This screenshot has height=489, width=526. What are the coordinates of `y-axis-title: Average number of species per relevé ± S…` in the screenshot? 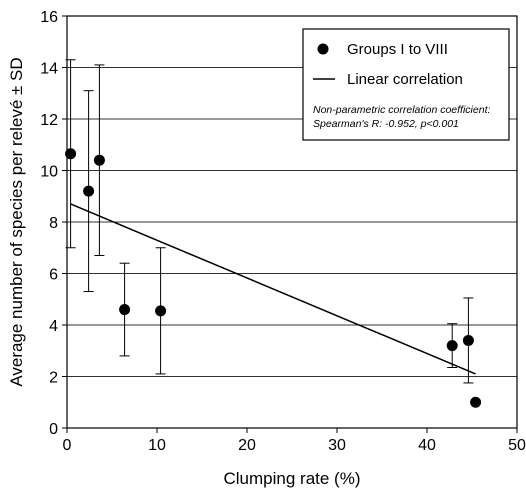 It's located at (16, 221).